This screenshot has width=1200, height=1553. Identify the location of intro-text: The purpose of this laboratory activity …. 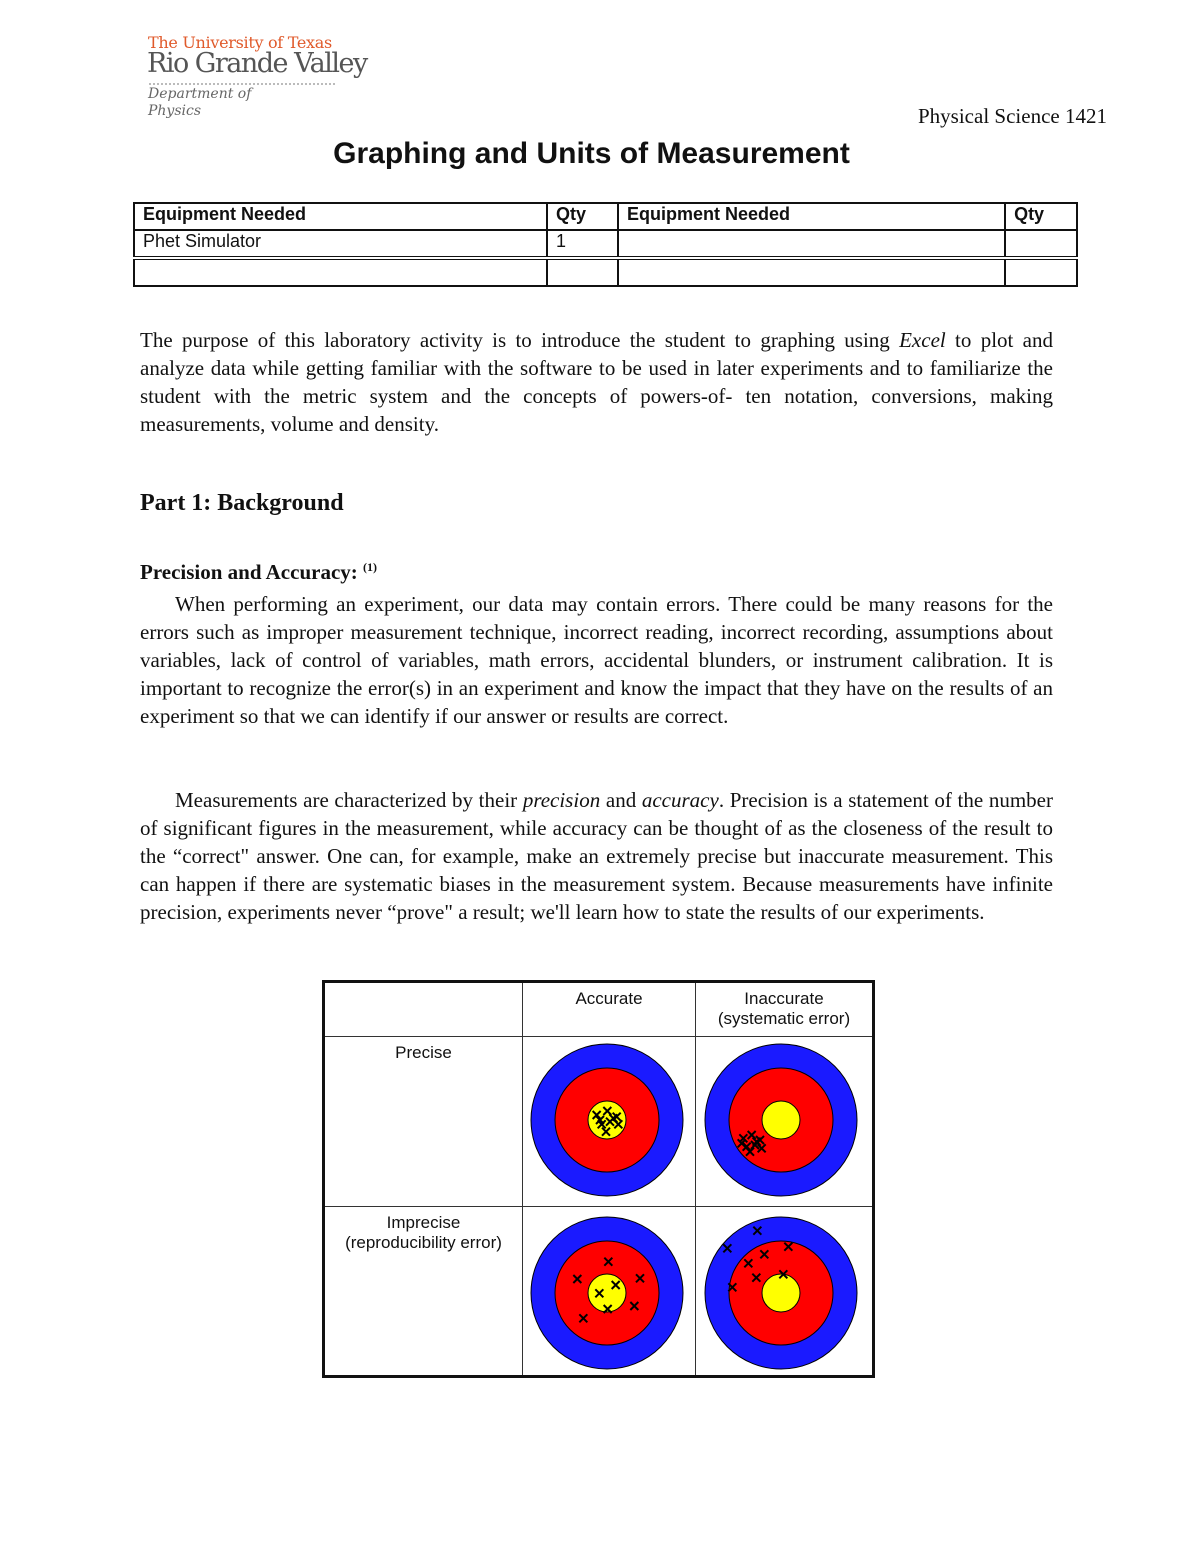
(520, 340).